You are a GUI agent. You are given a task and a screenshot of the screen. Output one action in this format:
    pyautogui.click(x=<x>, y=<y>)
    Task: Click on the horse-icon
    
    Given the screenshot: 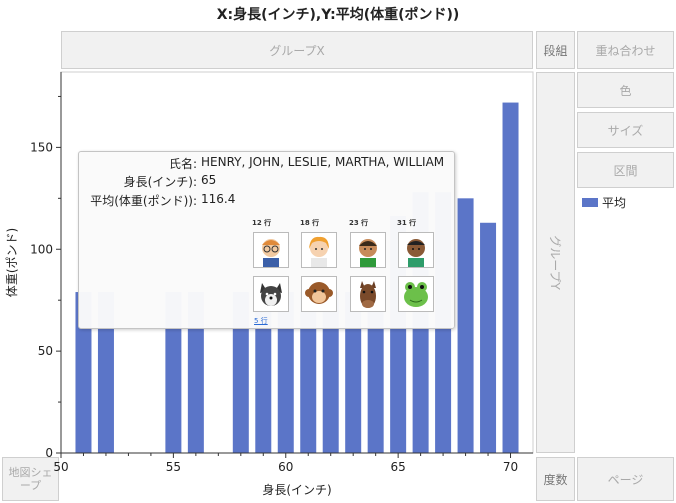 What is the action you would take?
    pyautogui.click(x=368, y=294)
    